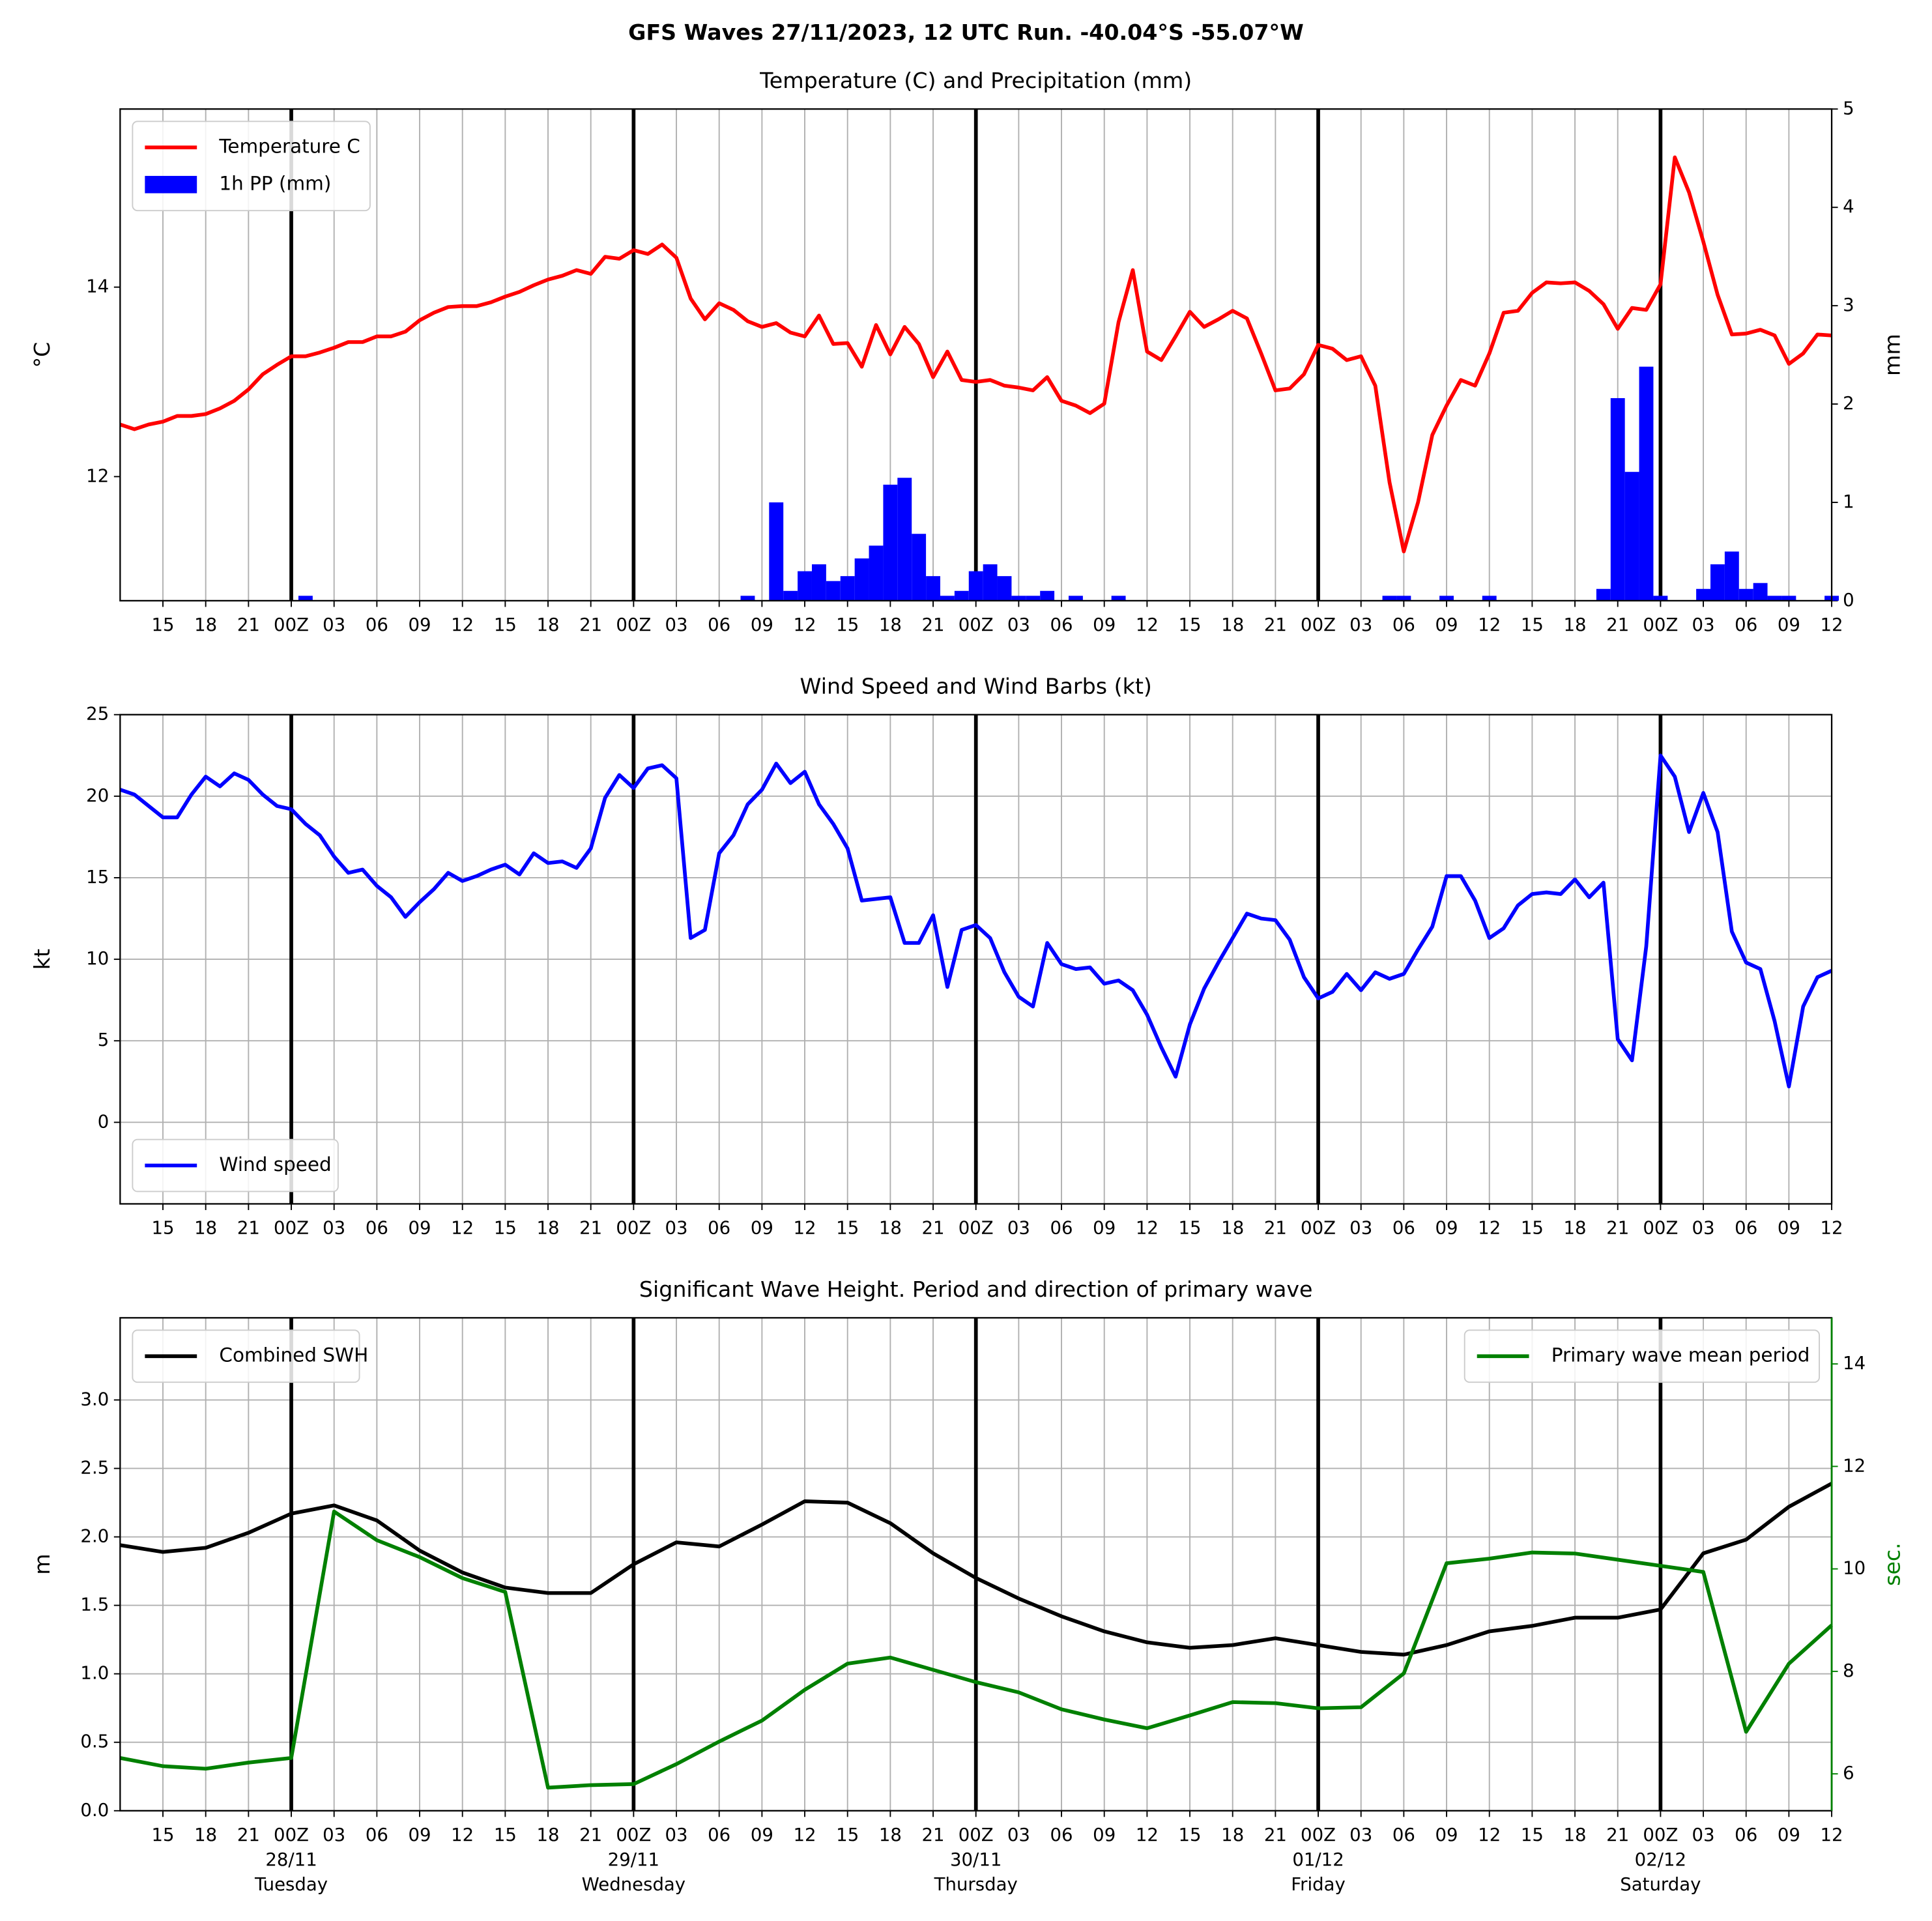  I want to click on legend-label: Primary wave mean period, so click(1680, 1355).